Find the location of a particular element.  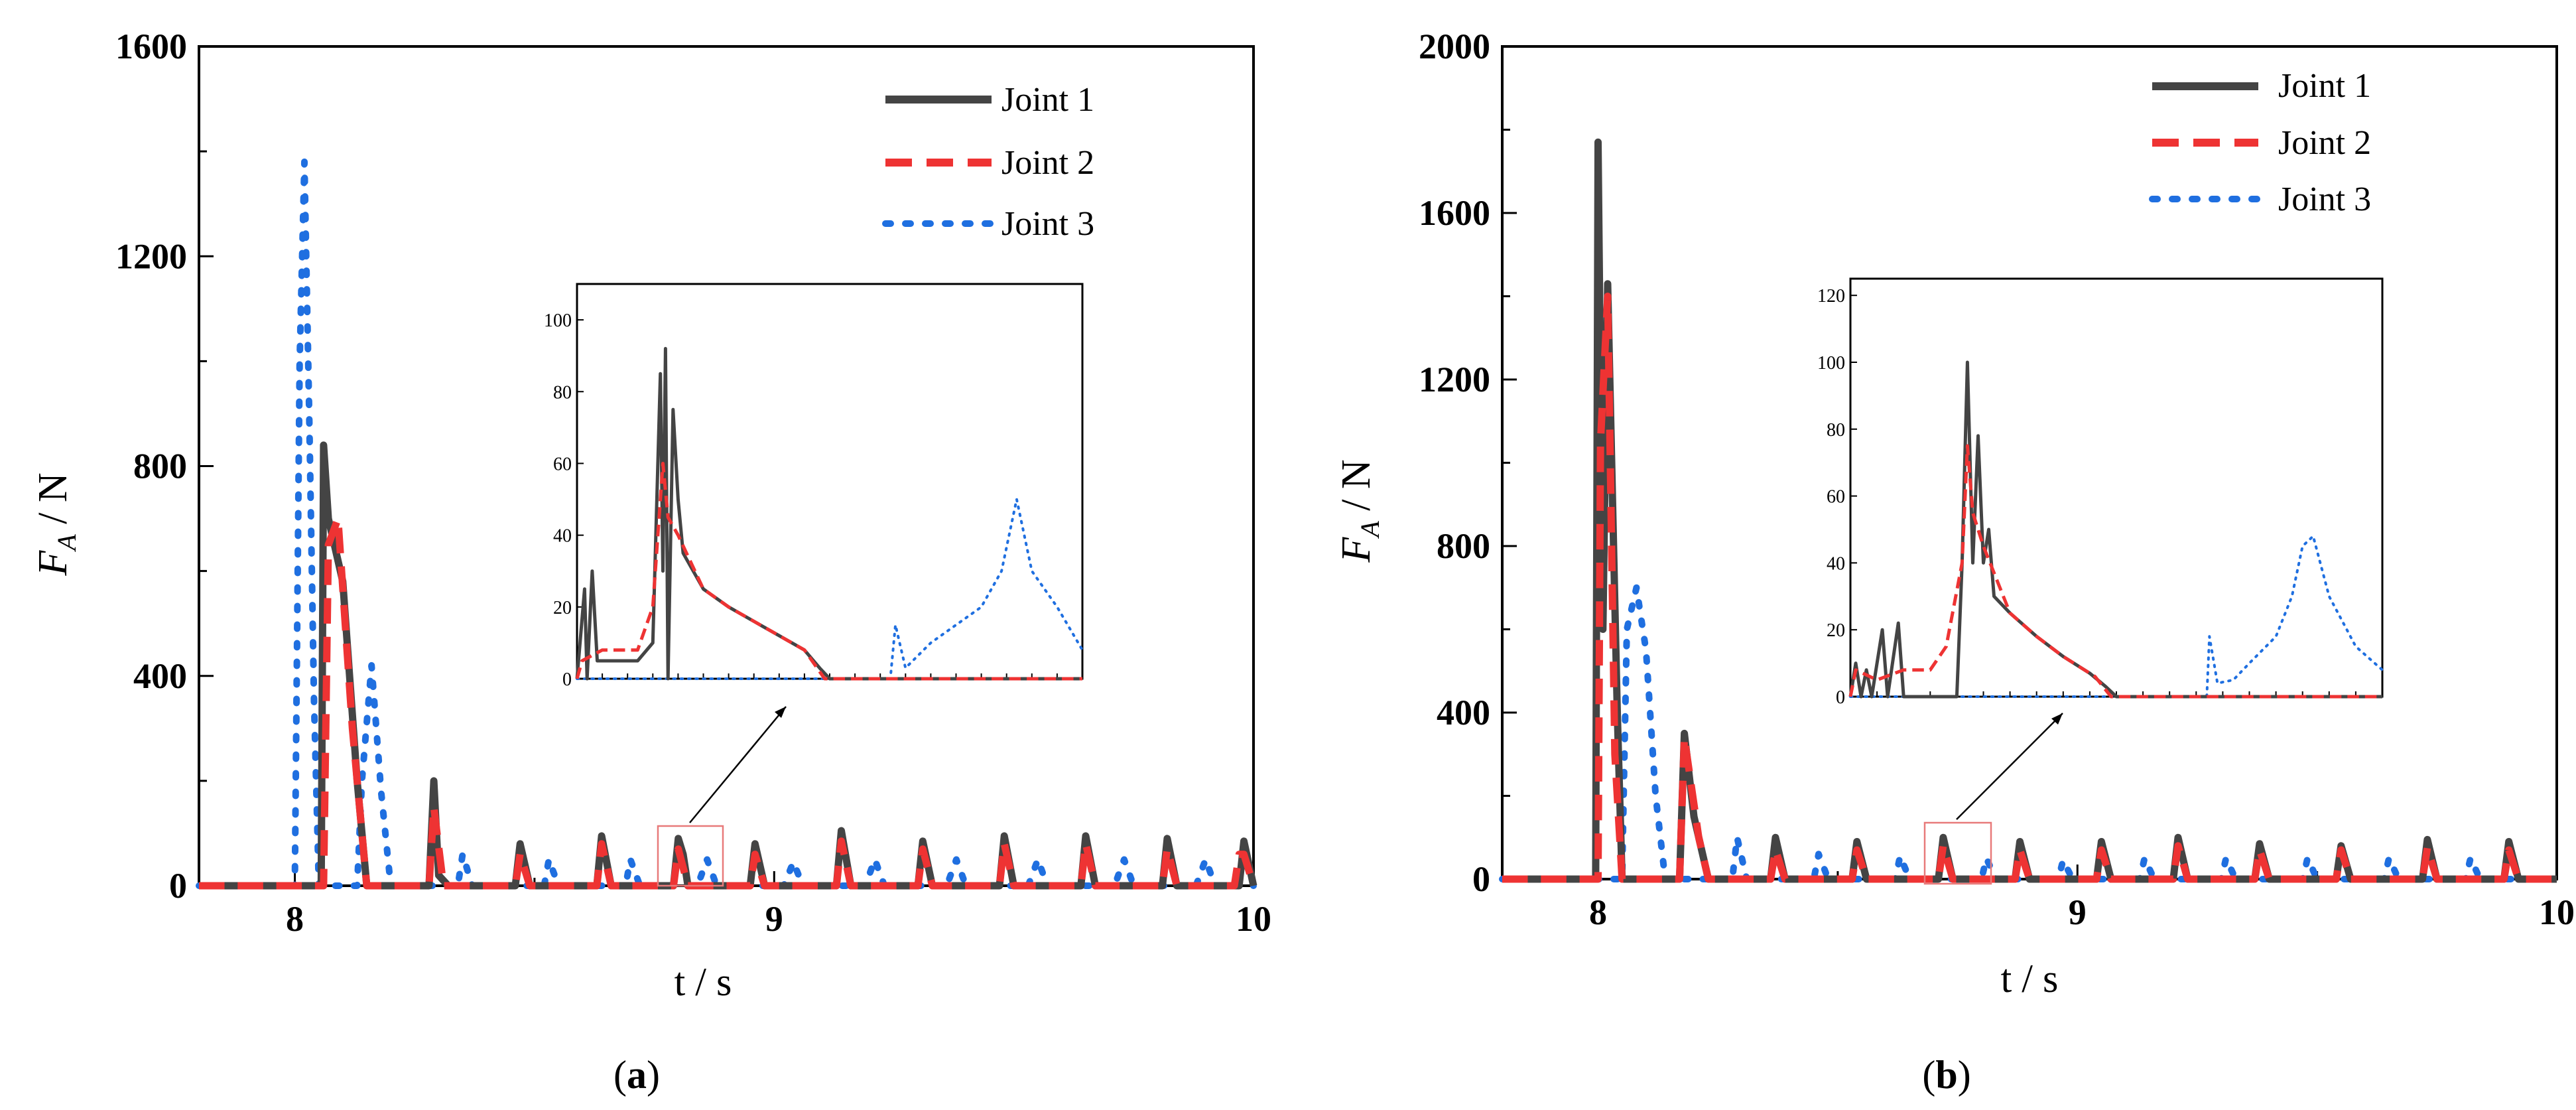

x-axis-label-a: t / s is located at coordinates (704, 982).